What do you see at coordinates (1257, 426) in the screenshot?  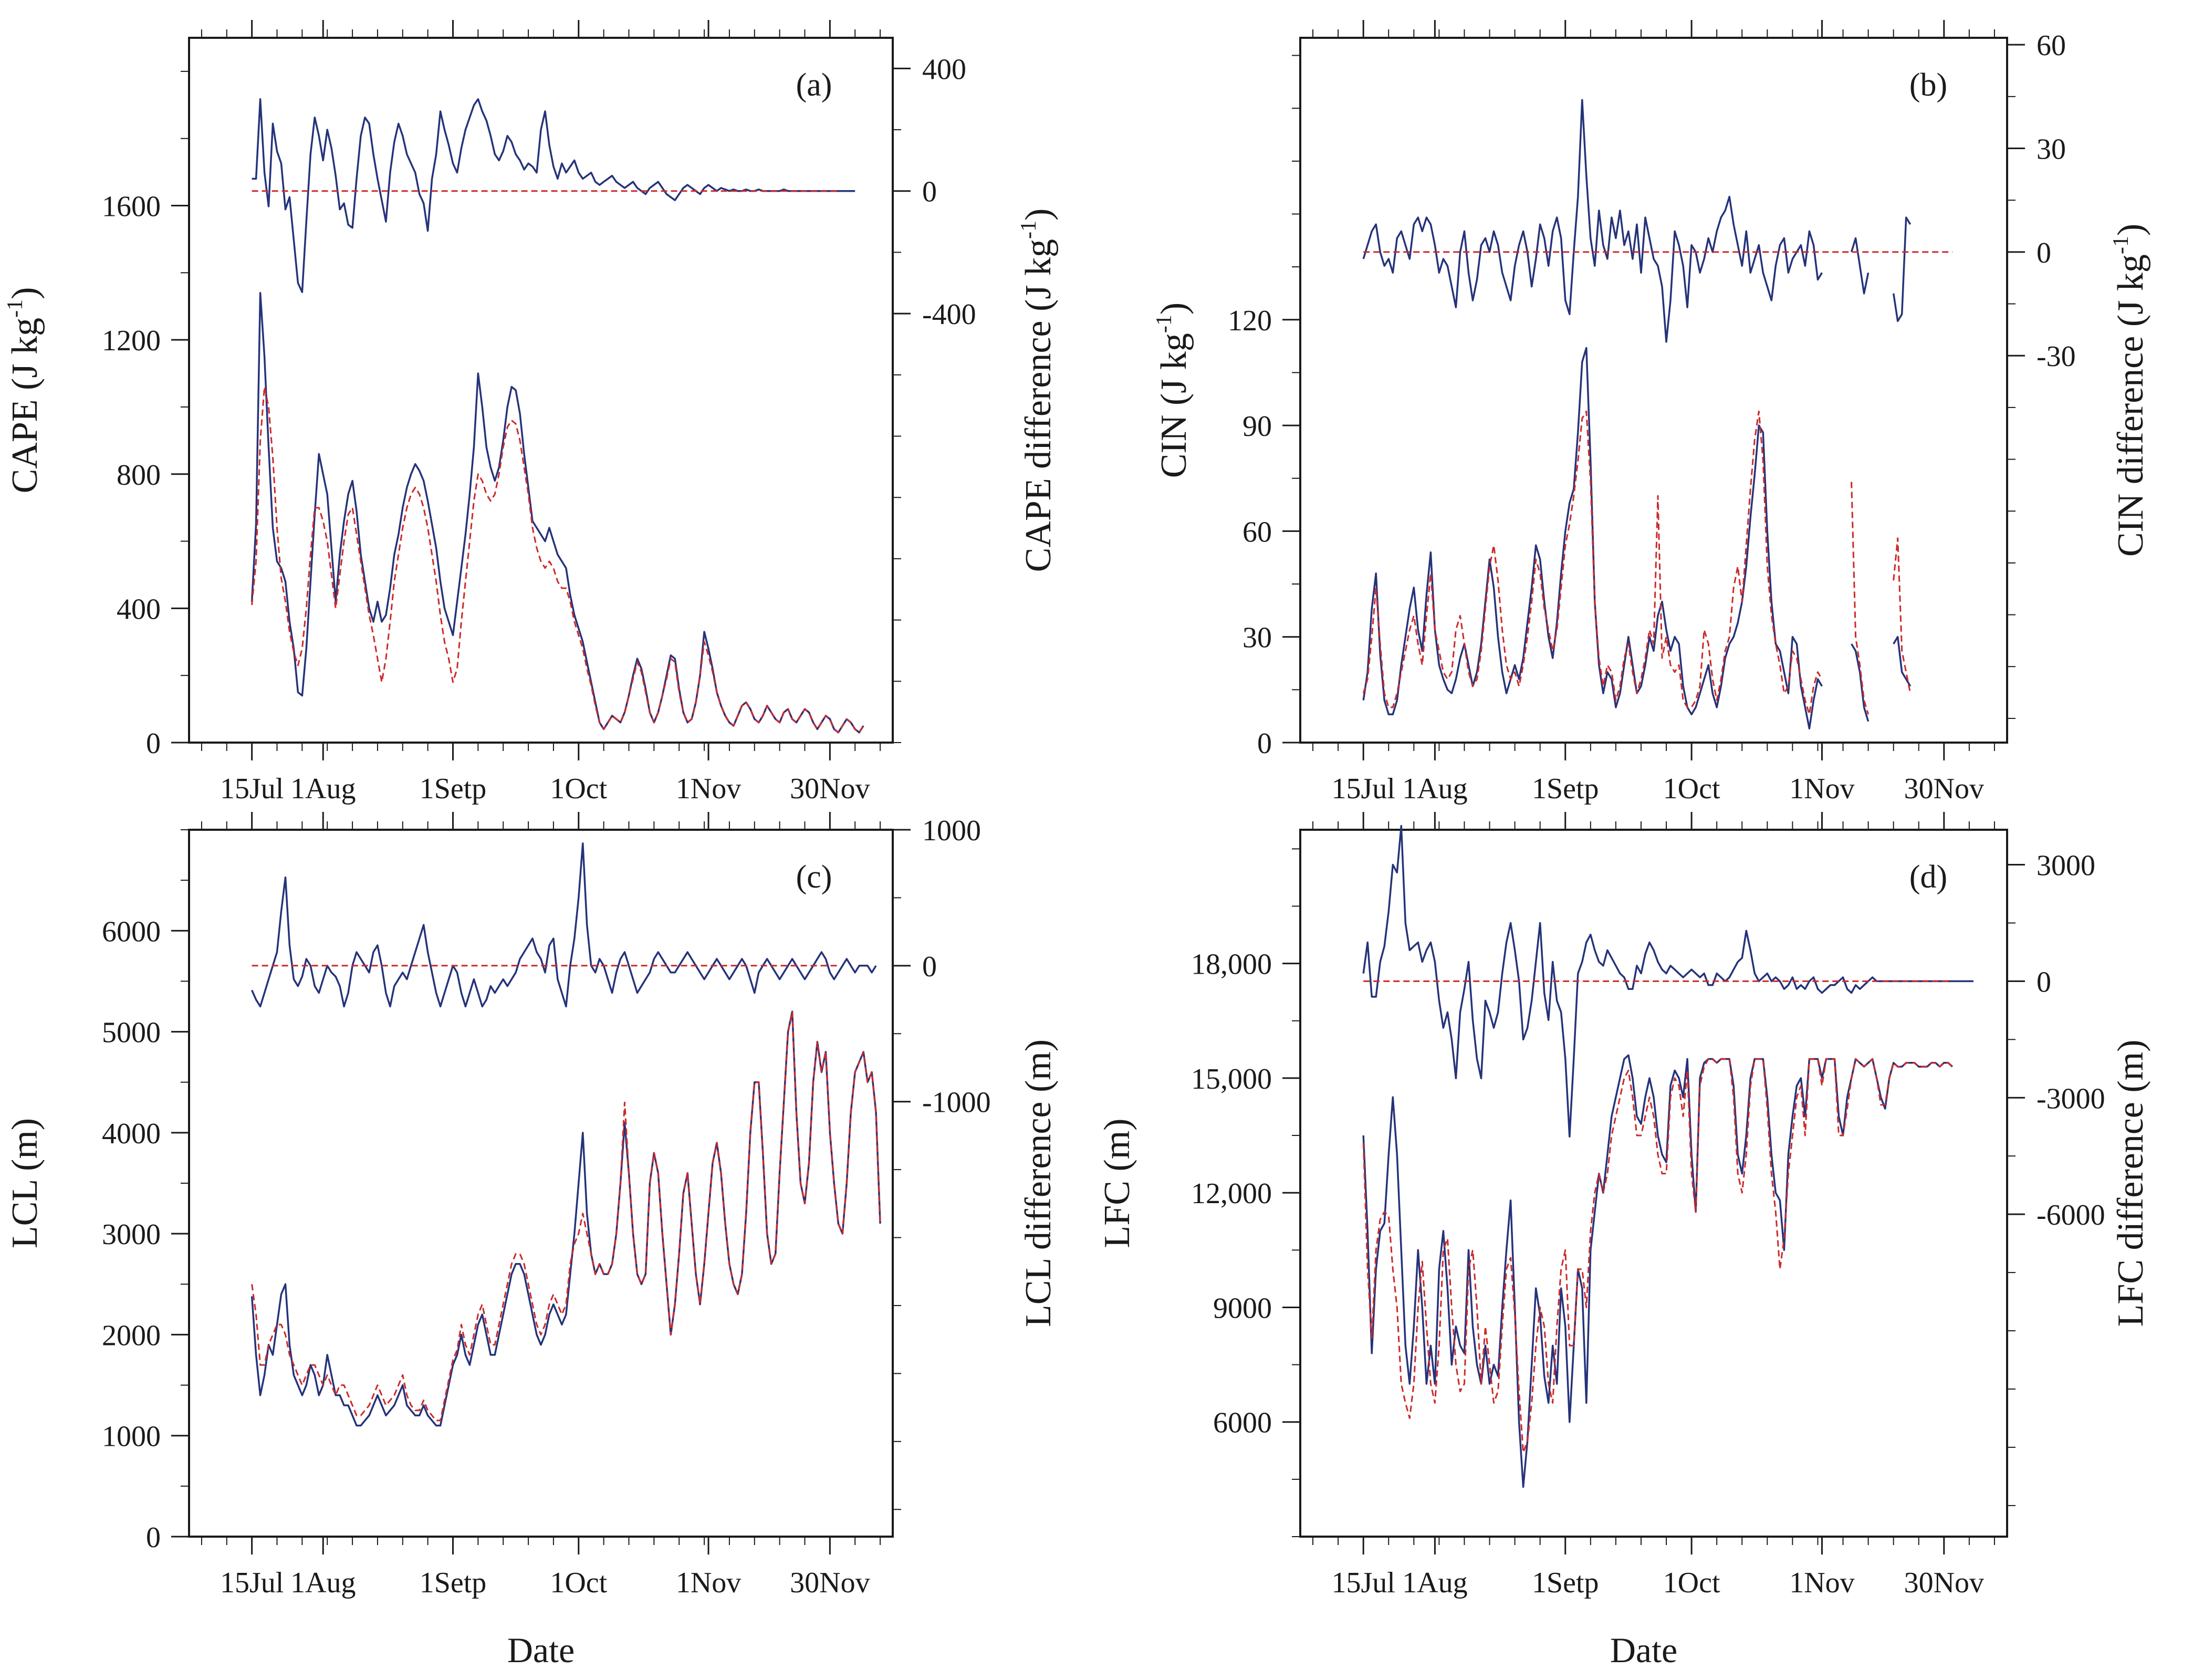 I see `y-tick-label: 90` at bounding box center [1257, 426].